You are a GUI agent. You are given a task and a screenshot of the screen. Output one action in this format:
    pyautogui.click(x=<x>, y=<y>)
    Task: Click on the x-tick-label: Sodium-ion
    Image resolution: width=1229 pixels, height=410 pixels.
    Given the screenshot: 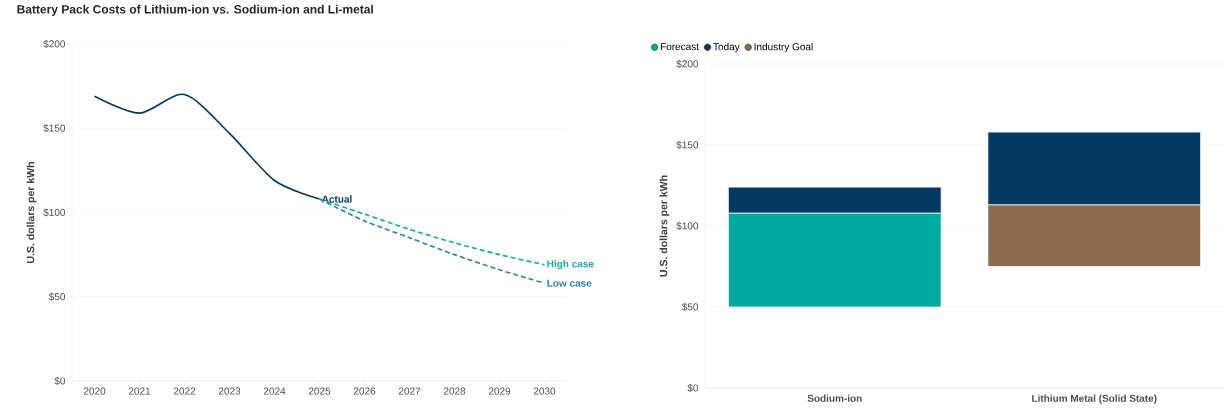 What is the action you would take?
    pyautogui.click(x=834, y=398)
    